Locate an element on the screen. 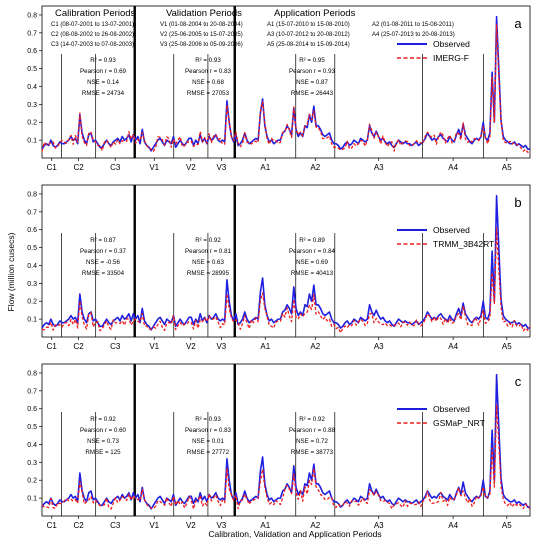  stat-text: NSE = -0.56 is located at coordinates (103, 262).